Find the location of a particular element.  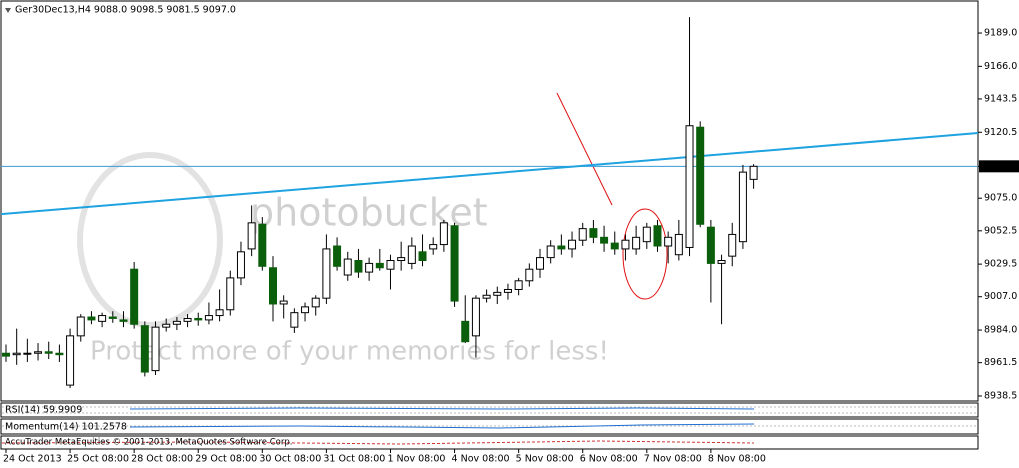

current-price-box is located at coordinates (999, 166).